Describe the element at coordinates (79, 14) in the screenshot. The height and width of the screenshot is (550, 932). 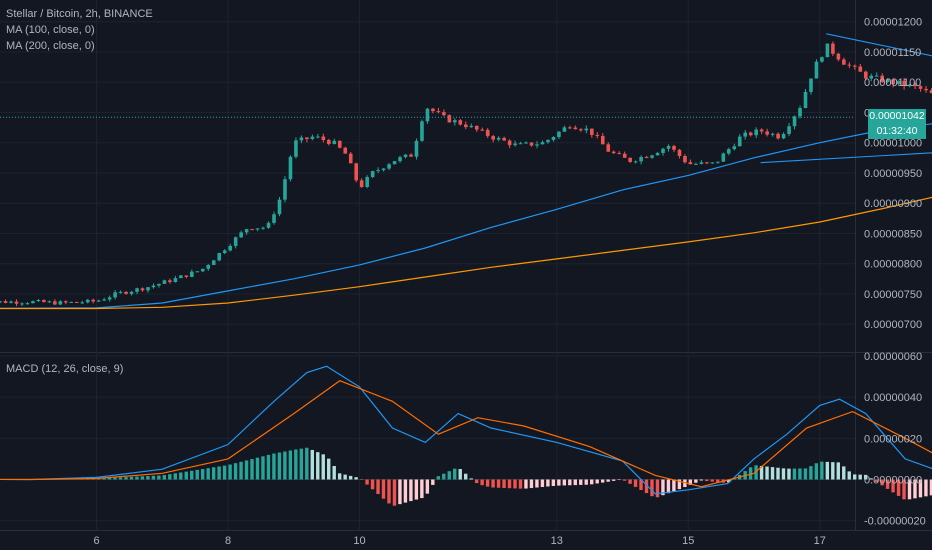
I see `legend-symbol: Stellar / Bitcoin, 2h, BINANCE` at that location.